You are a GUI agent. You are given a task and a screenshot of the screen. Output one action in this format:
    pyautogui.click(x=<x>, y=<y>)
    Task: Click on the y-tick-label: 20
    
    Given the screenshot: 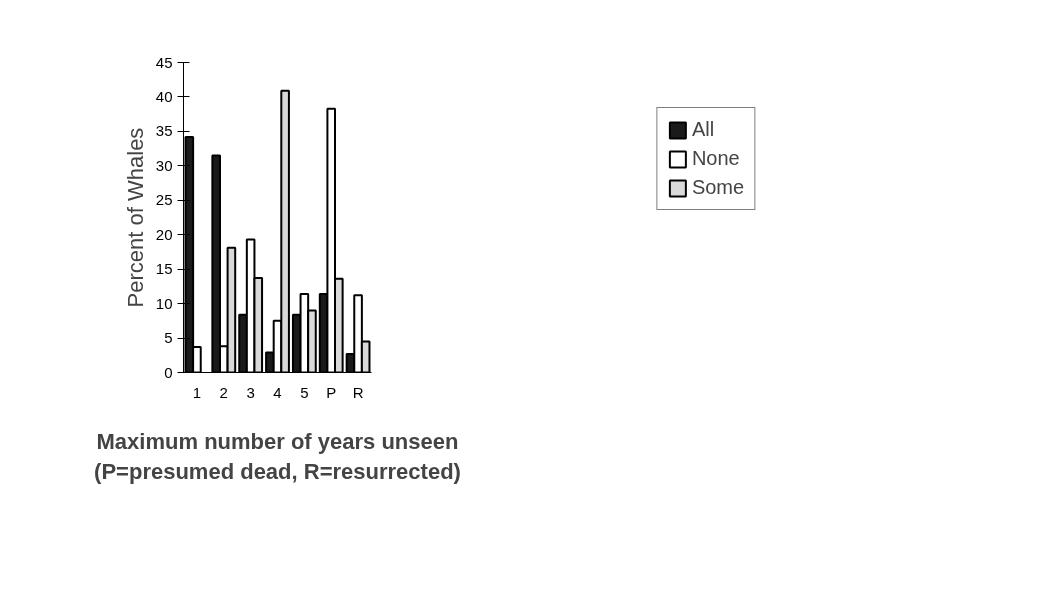 What is the action you would take?
    pyautogui.click(x=164, y=234)
    